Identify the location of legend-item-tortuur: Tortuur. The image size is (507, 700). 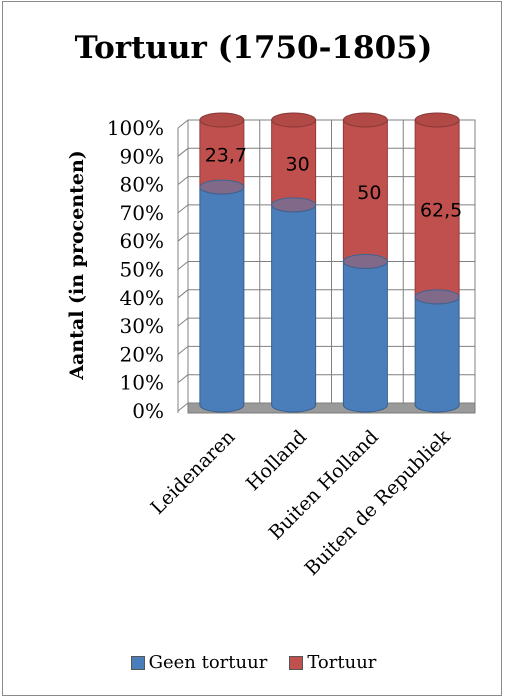
(332, 662).